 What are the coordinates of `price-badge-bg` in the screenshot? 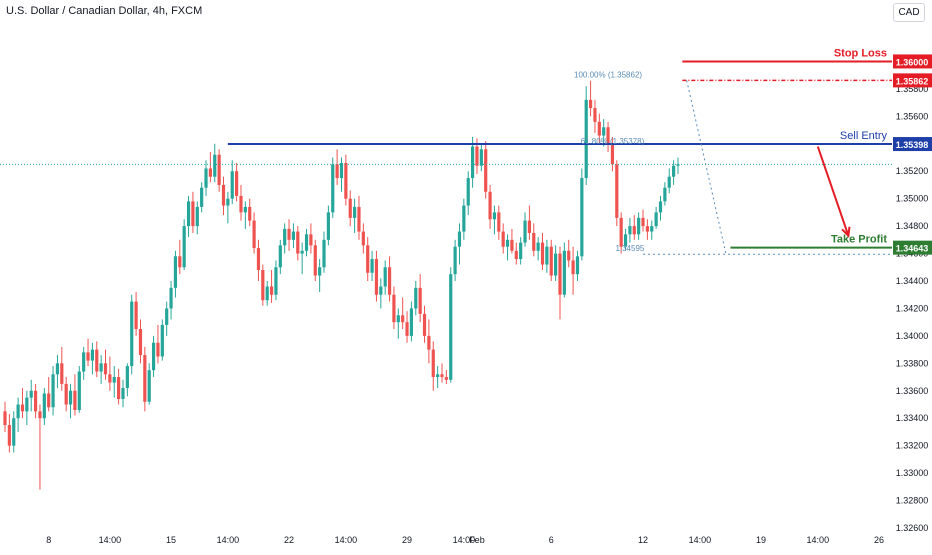 It's located at (912, 61).